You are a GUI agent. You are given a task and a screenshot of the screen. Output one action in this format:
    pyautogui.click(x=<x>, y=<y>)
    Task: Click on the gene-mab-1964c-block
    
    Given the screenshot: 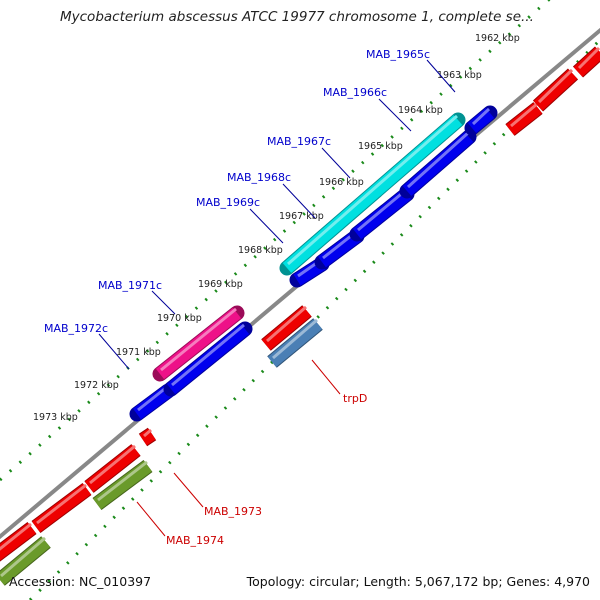 What is the action you would take?
    pyautogui.click(x=481, y=120)
    